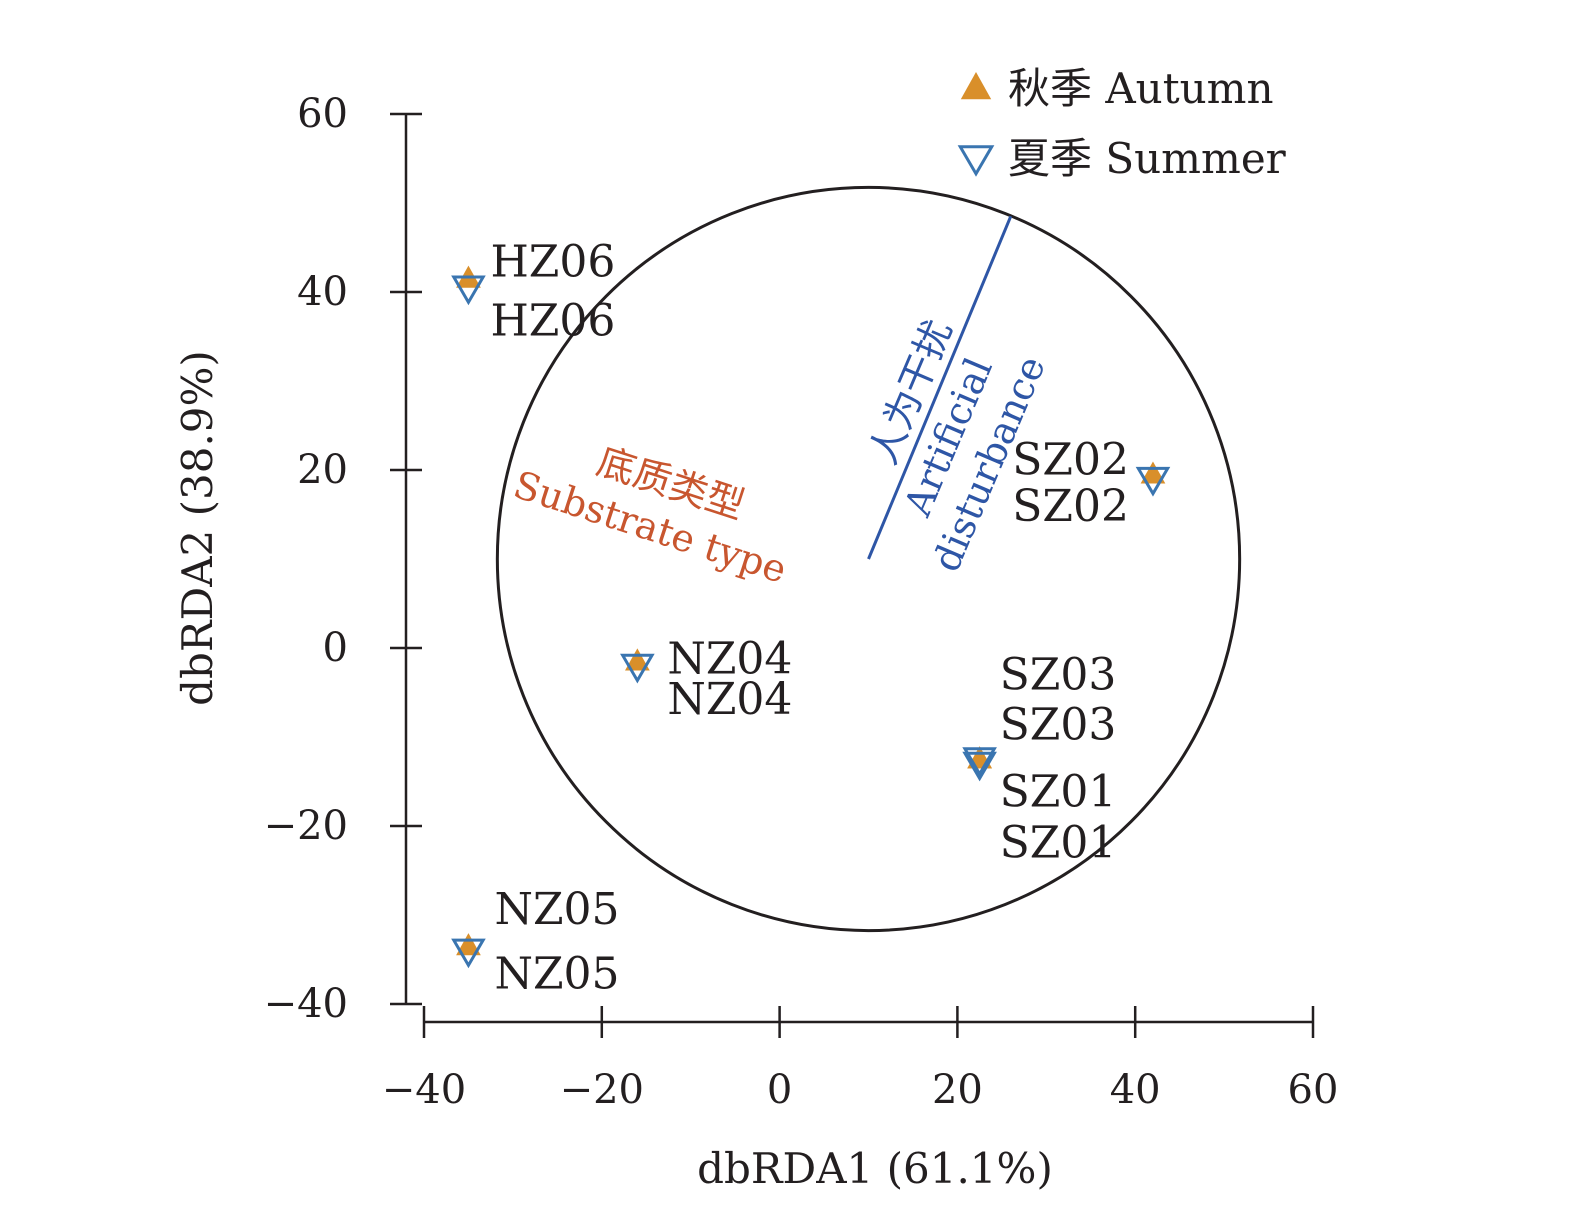 Image resolution: width=1575 pixels, height=1217 pixels. I want to click on site-label-summer-nz04: NZ04, so click(729, 699).